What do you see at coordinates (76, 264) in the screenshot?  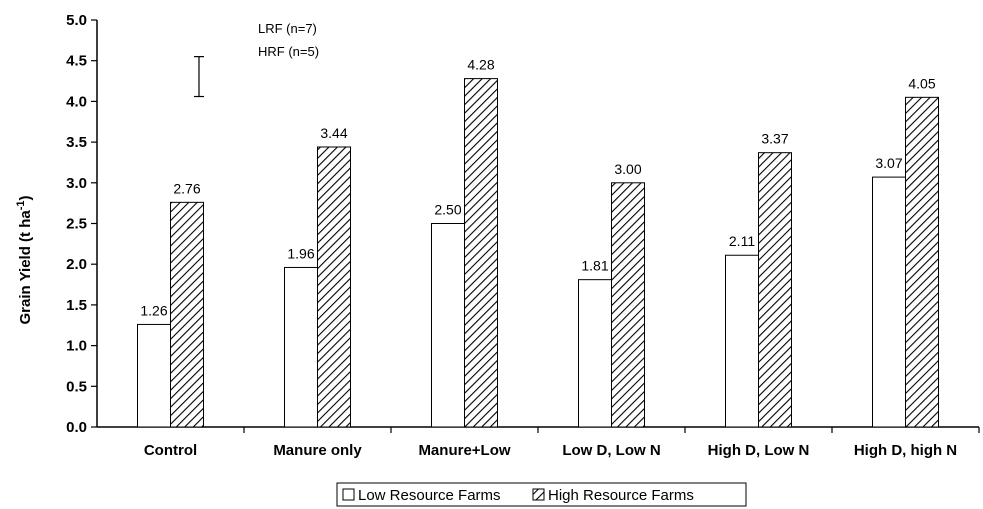 I see `y-tick-label: 2.0` at bounding box center [76, 264].